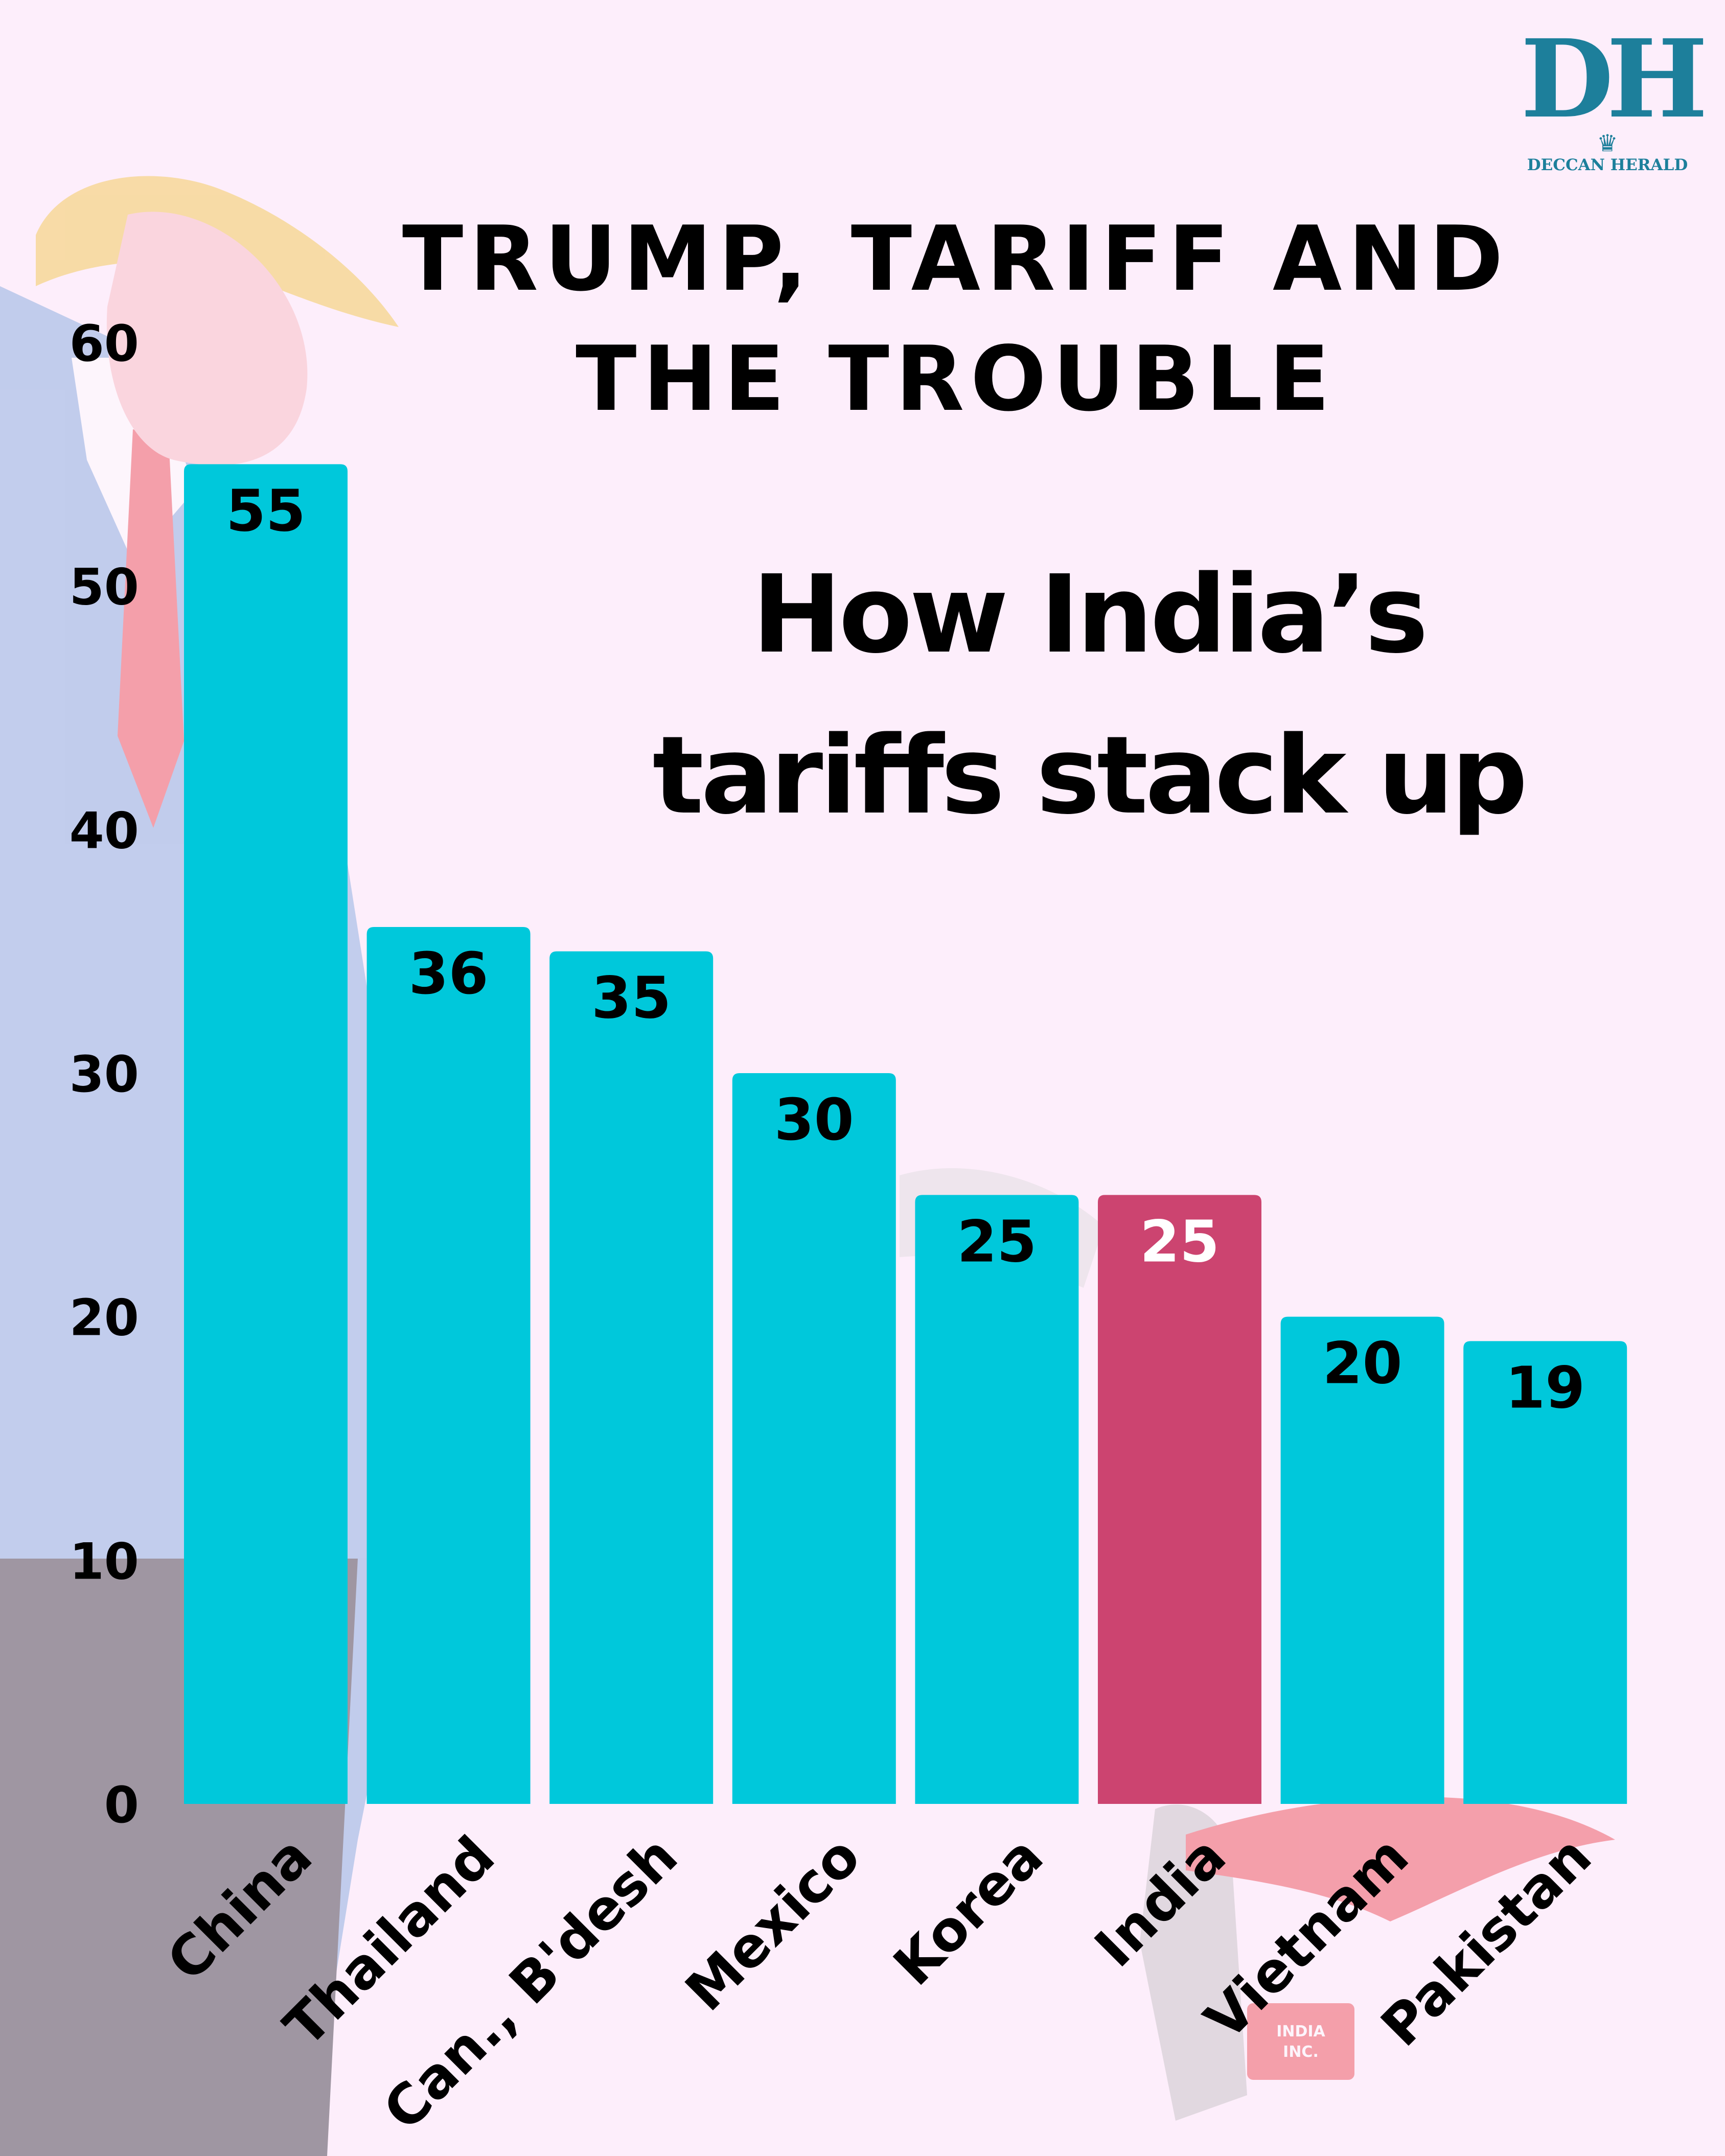  Describe the element at coordinates (1545, 1388) in the screenshot. I see `bar-value-label: 19` at that location.